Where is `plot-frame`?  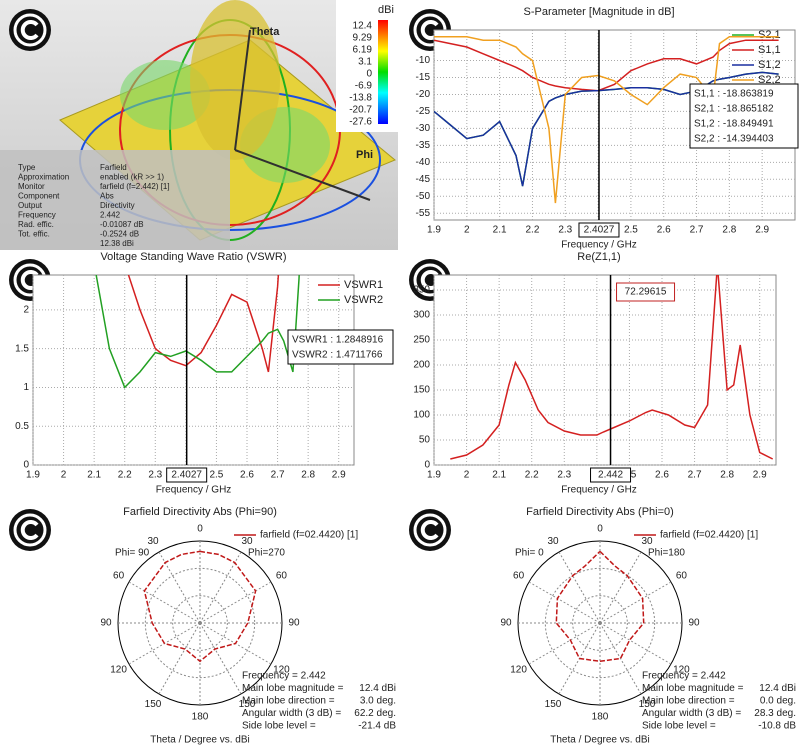
plot-frame is located at coordinates (605, 370).